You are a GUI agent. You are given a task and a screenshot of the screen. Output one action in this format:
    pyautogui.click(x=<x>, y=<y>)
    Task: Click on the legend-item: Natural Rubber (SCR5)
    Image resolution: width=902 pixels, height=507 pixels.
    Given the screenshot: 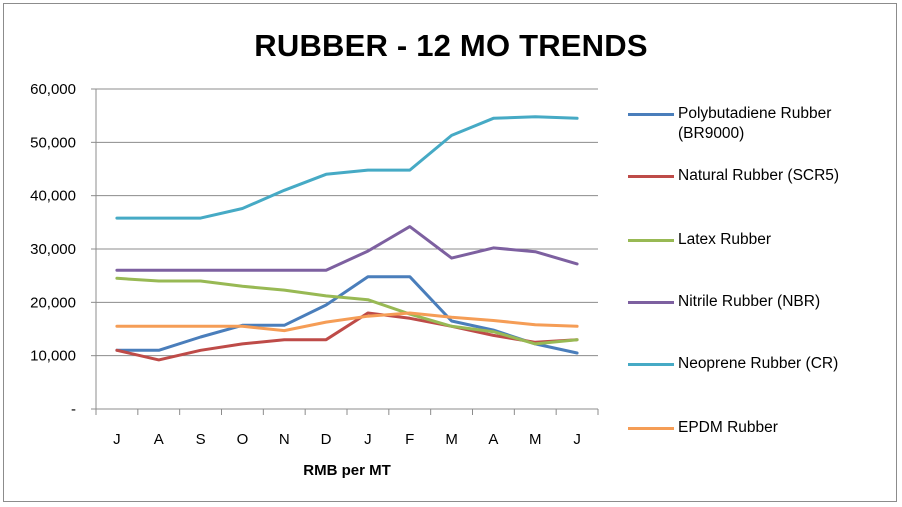 What is the action you would take?
    pyautogui.click(x=758, y=176)
    